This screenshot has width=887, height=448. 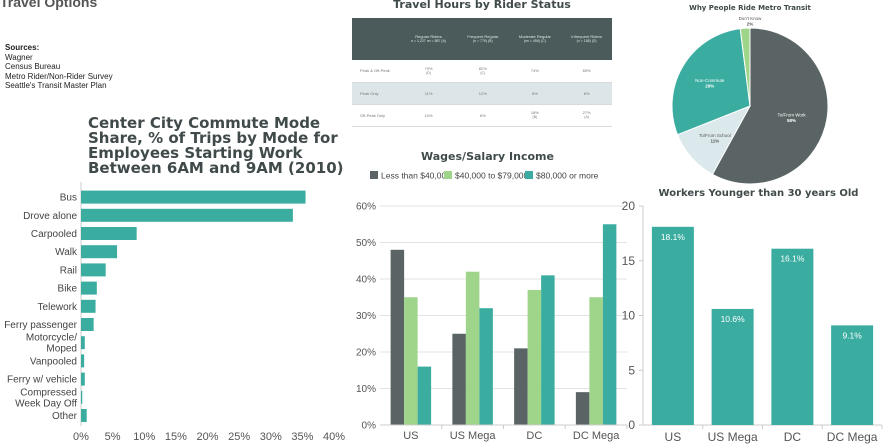 What do you see at coordinates (487, 156) in the screenshot?
I see `wages-title: Wages/Salary Income` at bounding box center [487, 156].